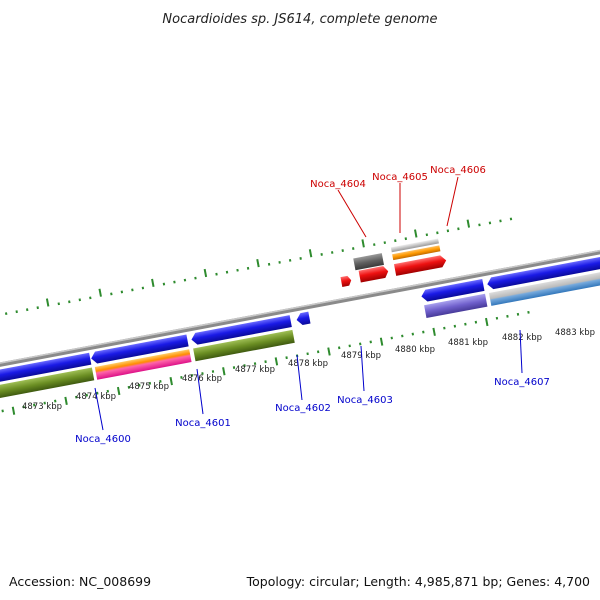 This screenshot has height=600, width=600. Describe the element at coordinates (255, 370) in the screenshot. I see `kbp-label: 4877 kbp` at that location.